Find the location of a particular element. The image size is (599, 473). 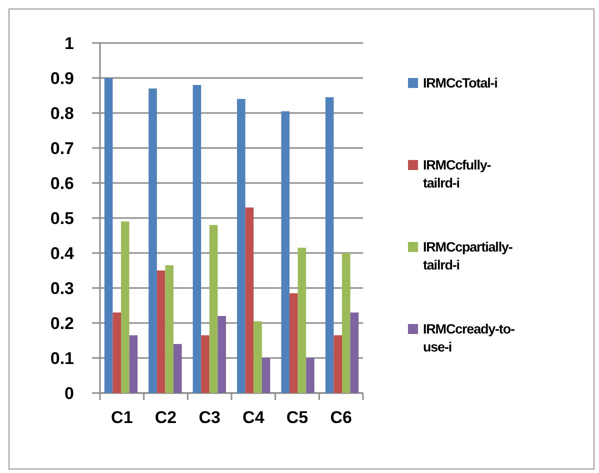

x-tick-label: C6 is located at coordinates (341, 417).